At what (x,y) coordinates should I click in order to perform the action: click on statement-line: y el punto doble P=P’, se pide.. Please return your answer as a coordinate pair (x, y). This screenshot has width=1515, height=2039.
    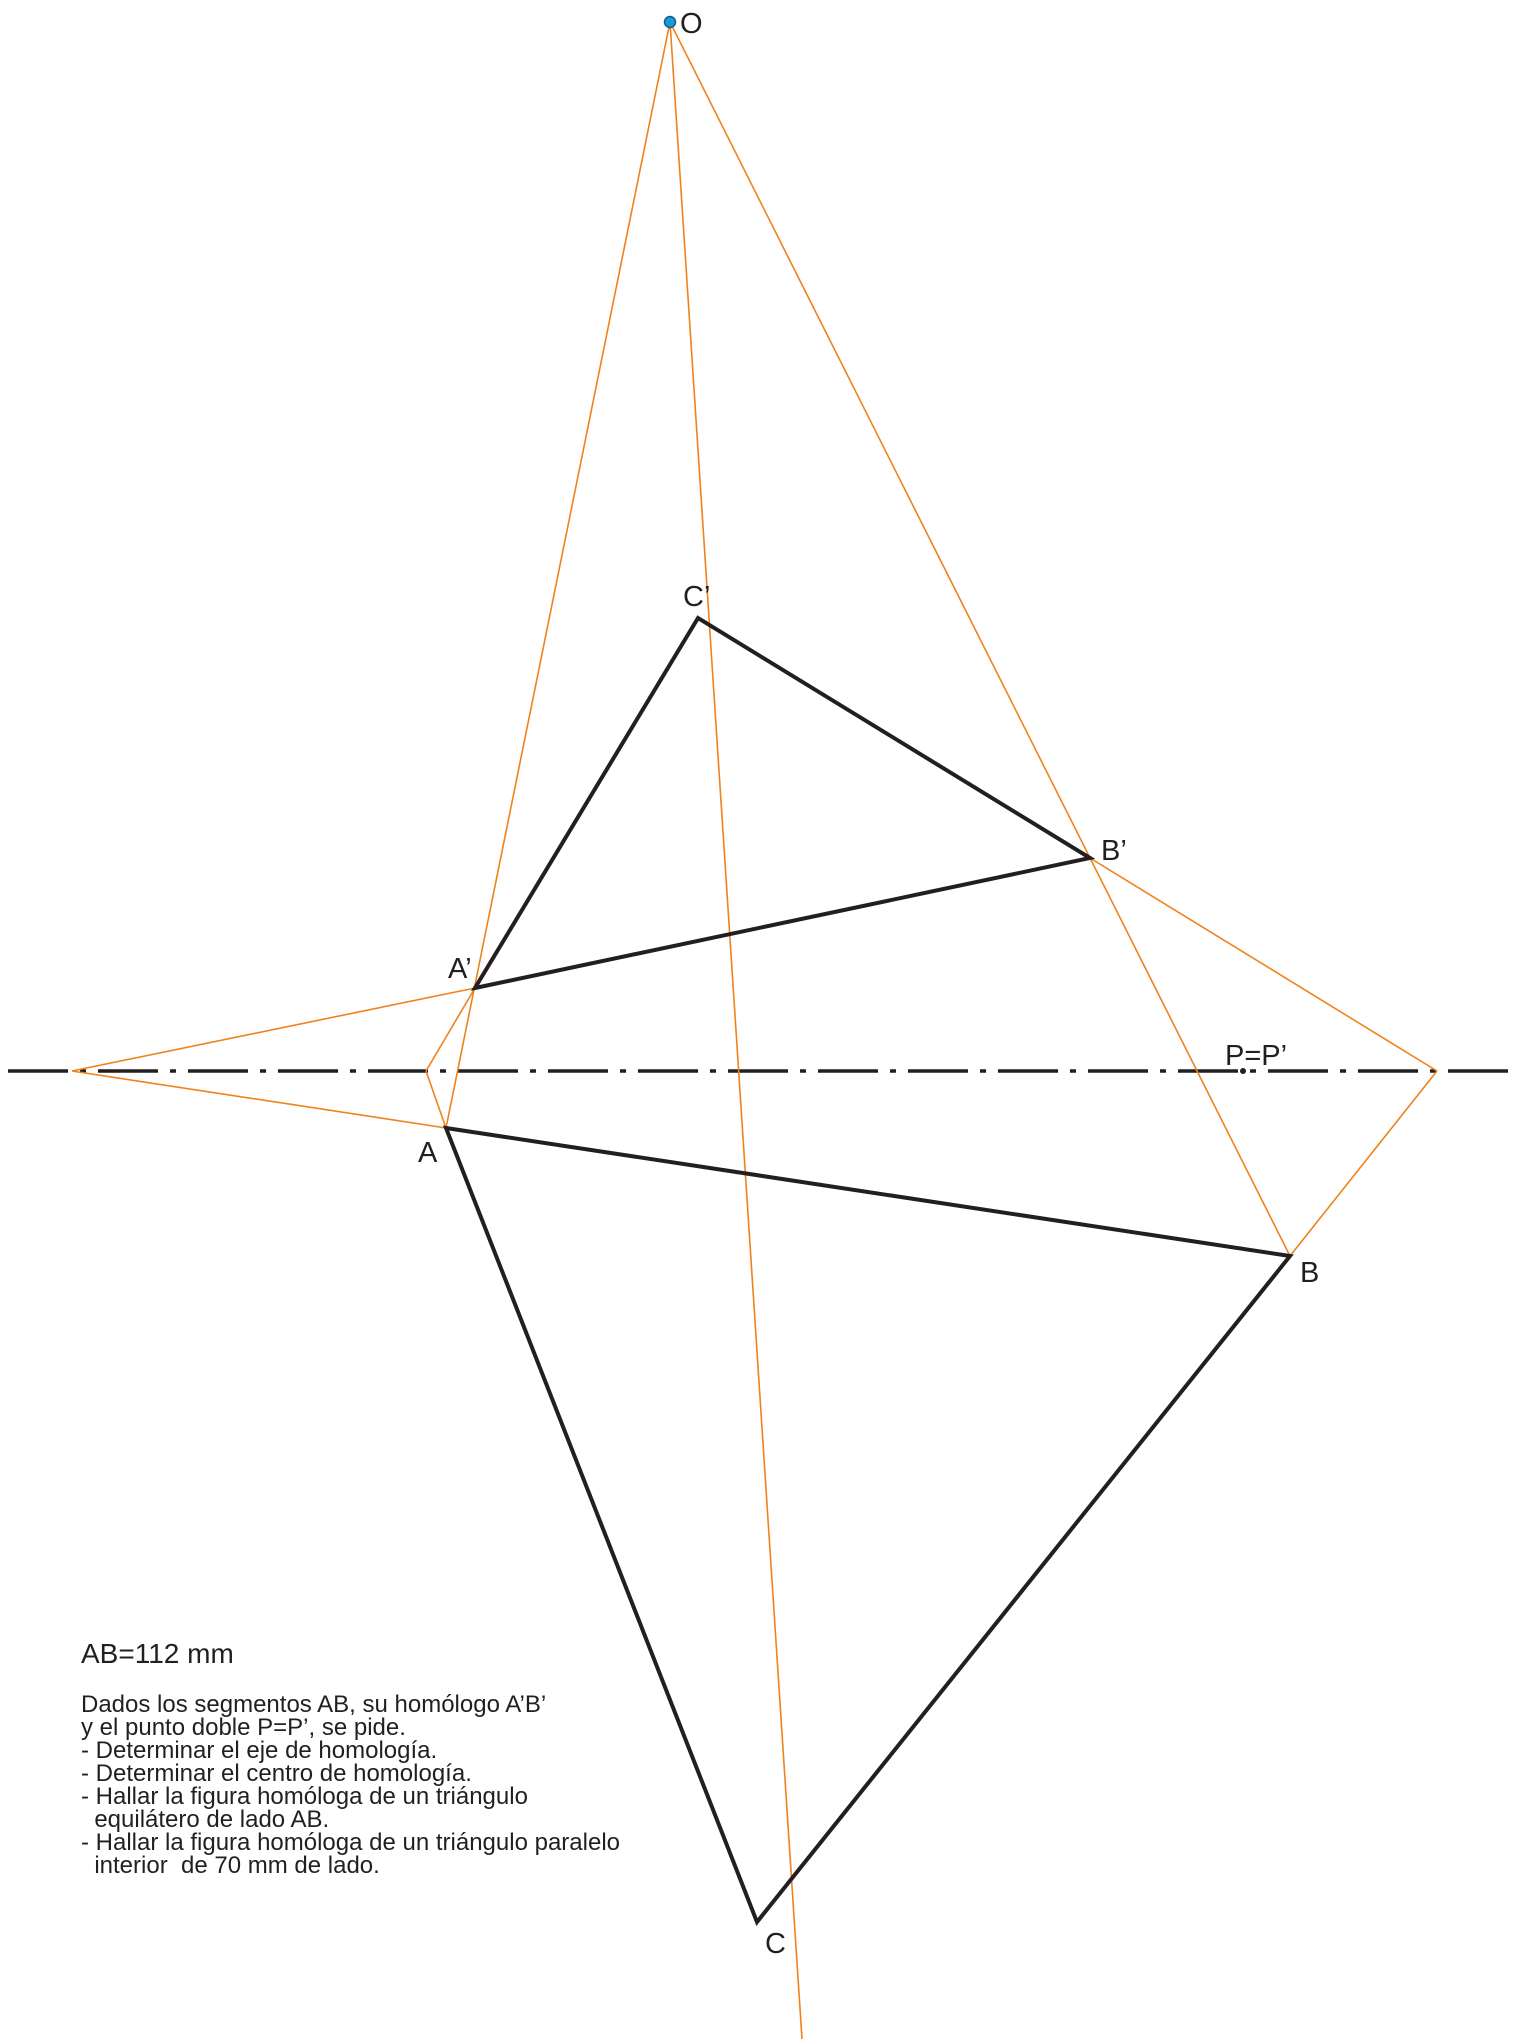
    Looking at the image, I should click on (243, 1727).